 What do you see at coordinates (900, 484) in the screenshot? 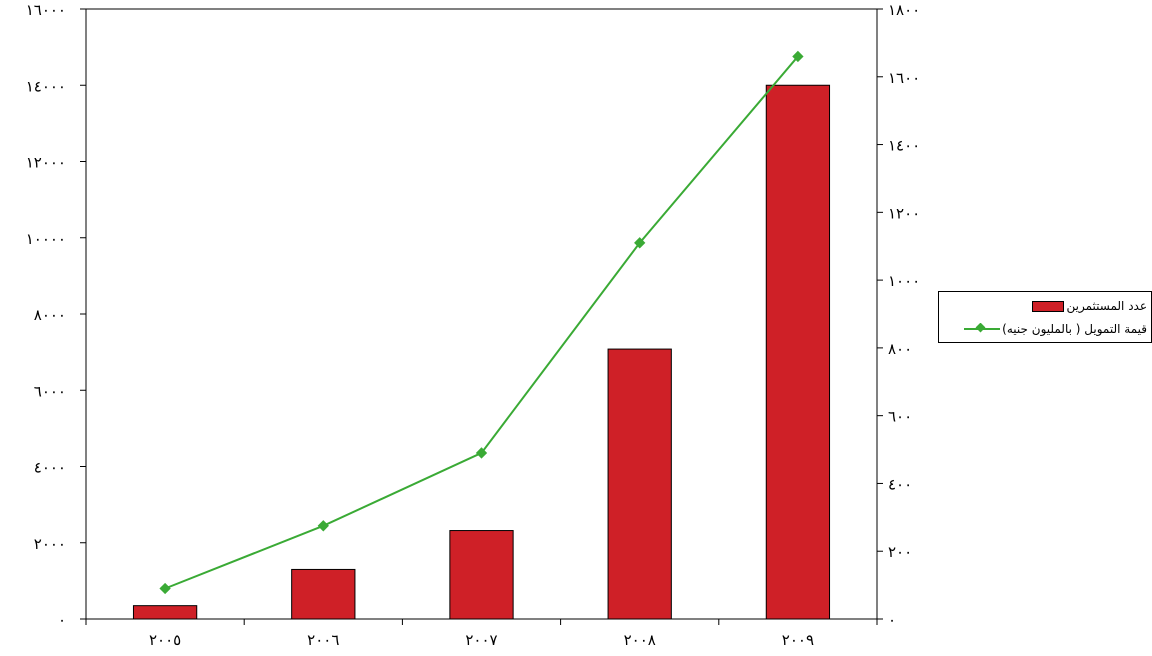
I see `right-tick-label-2: ٤٠٠` at bounding box center [900, 484].